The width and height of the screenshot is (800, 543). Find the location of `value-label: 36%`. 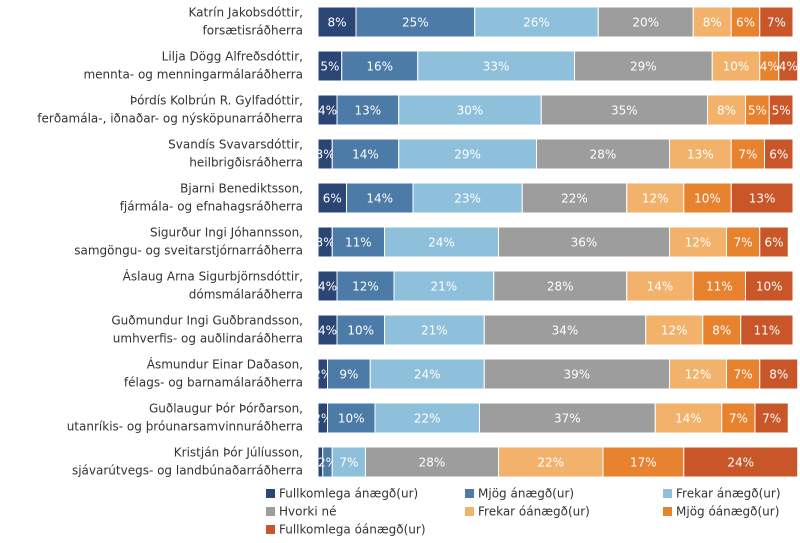

value-label: 36% is located at coordinates (584, 243).